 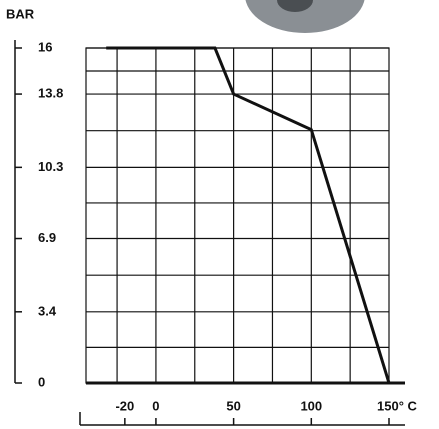 What do you see at coordinates (47, 237) in the screenshot?
I see `y-tick-label: 6.9` at bounding box center [47, 237].